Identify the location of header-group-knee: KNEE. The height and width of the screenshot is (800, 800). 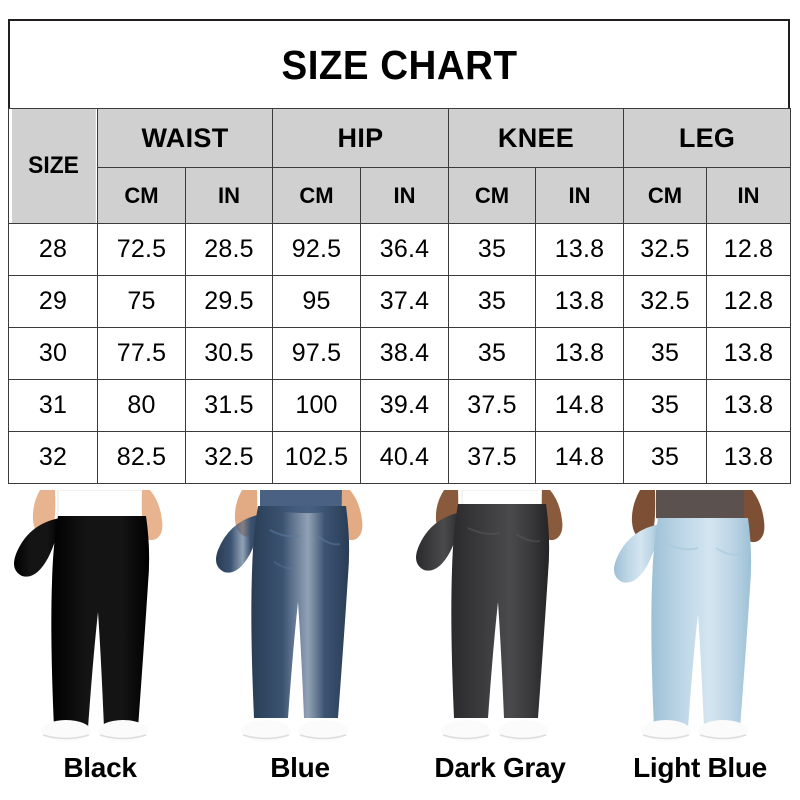
(536, 138).